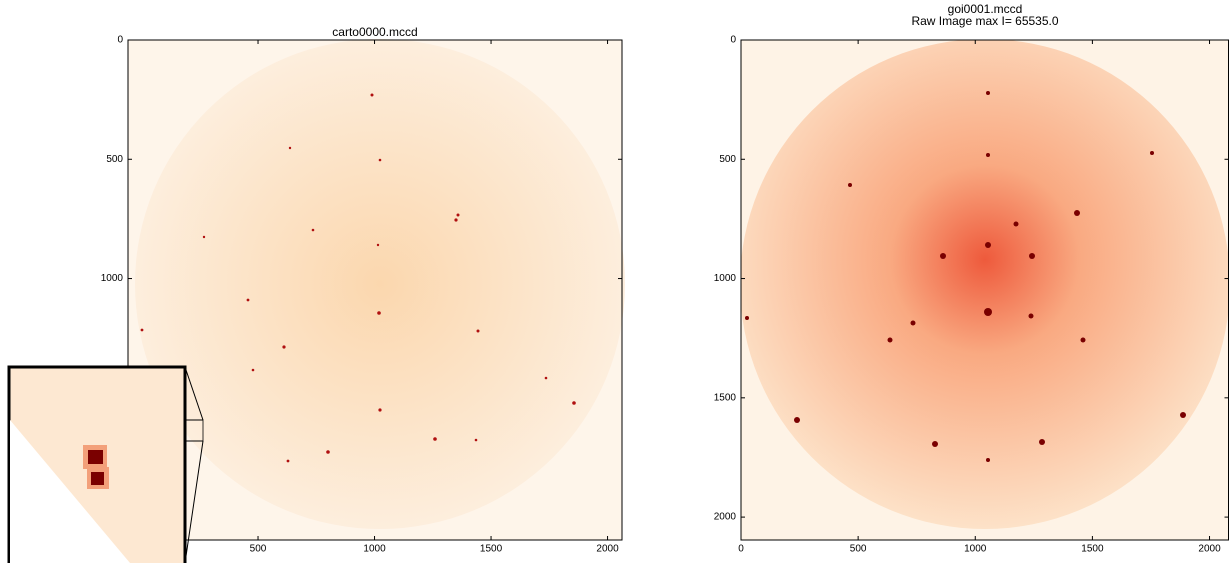  Describe the element at coordinates (741, 549) in the screenshot. I see `x-tick-label: 0` at that location.